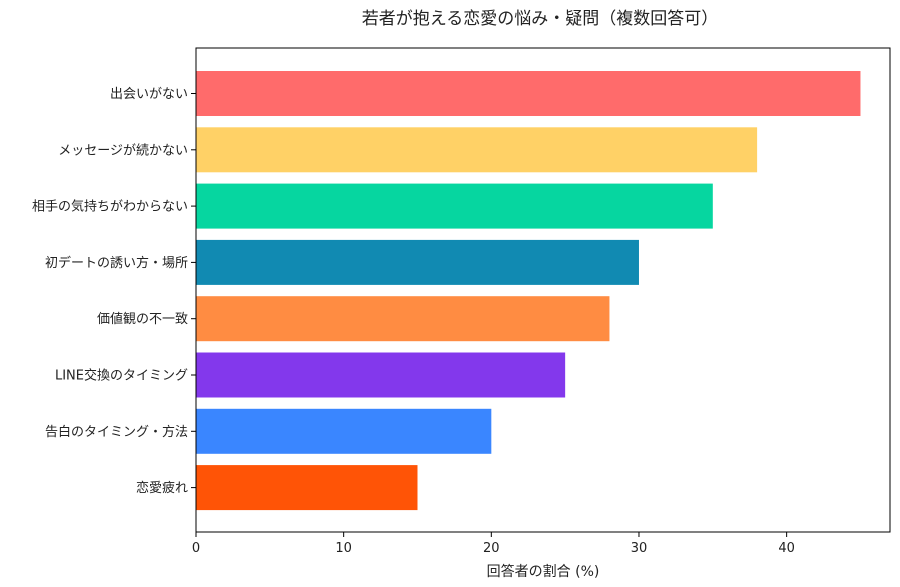  I want to click on chart-title: 若者が抱える恋愛の悩み・疑問（複数回答可）, so click(540, 18).